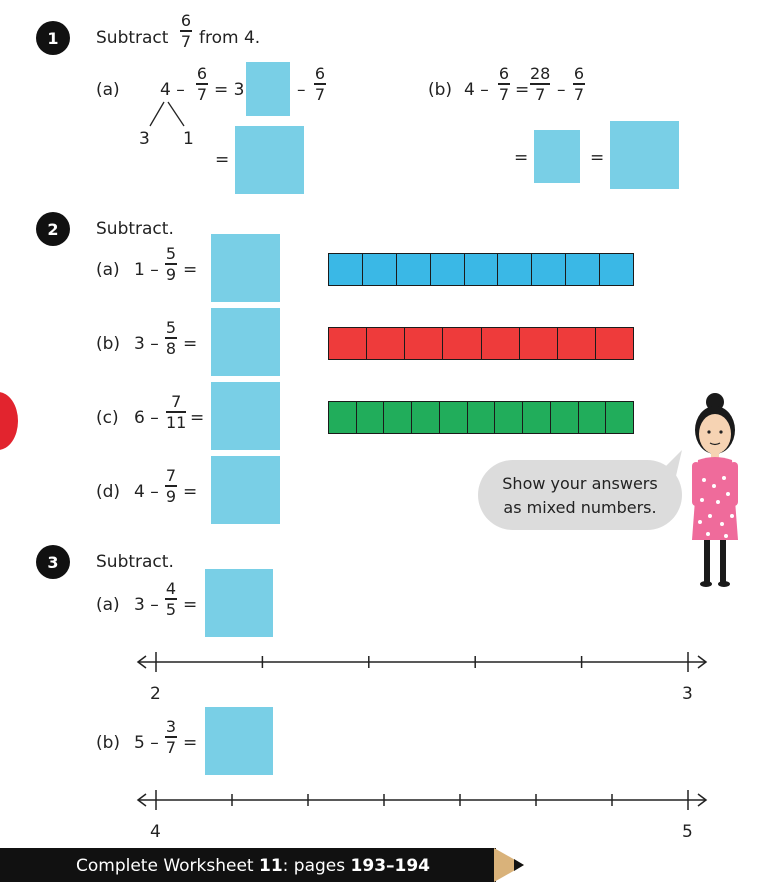  What do you see at coordinates (171, 588) in the screenshot?
I see `numerator: 4` at bounding box center [171, 588].